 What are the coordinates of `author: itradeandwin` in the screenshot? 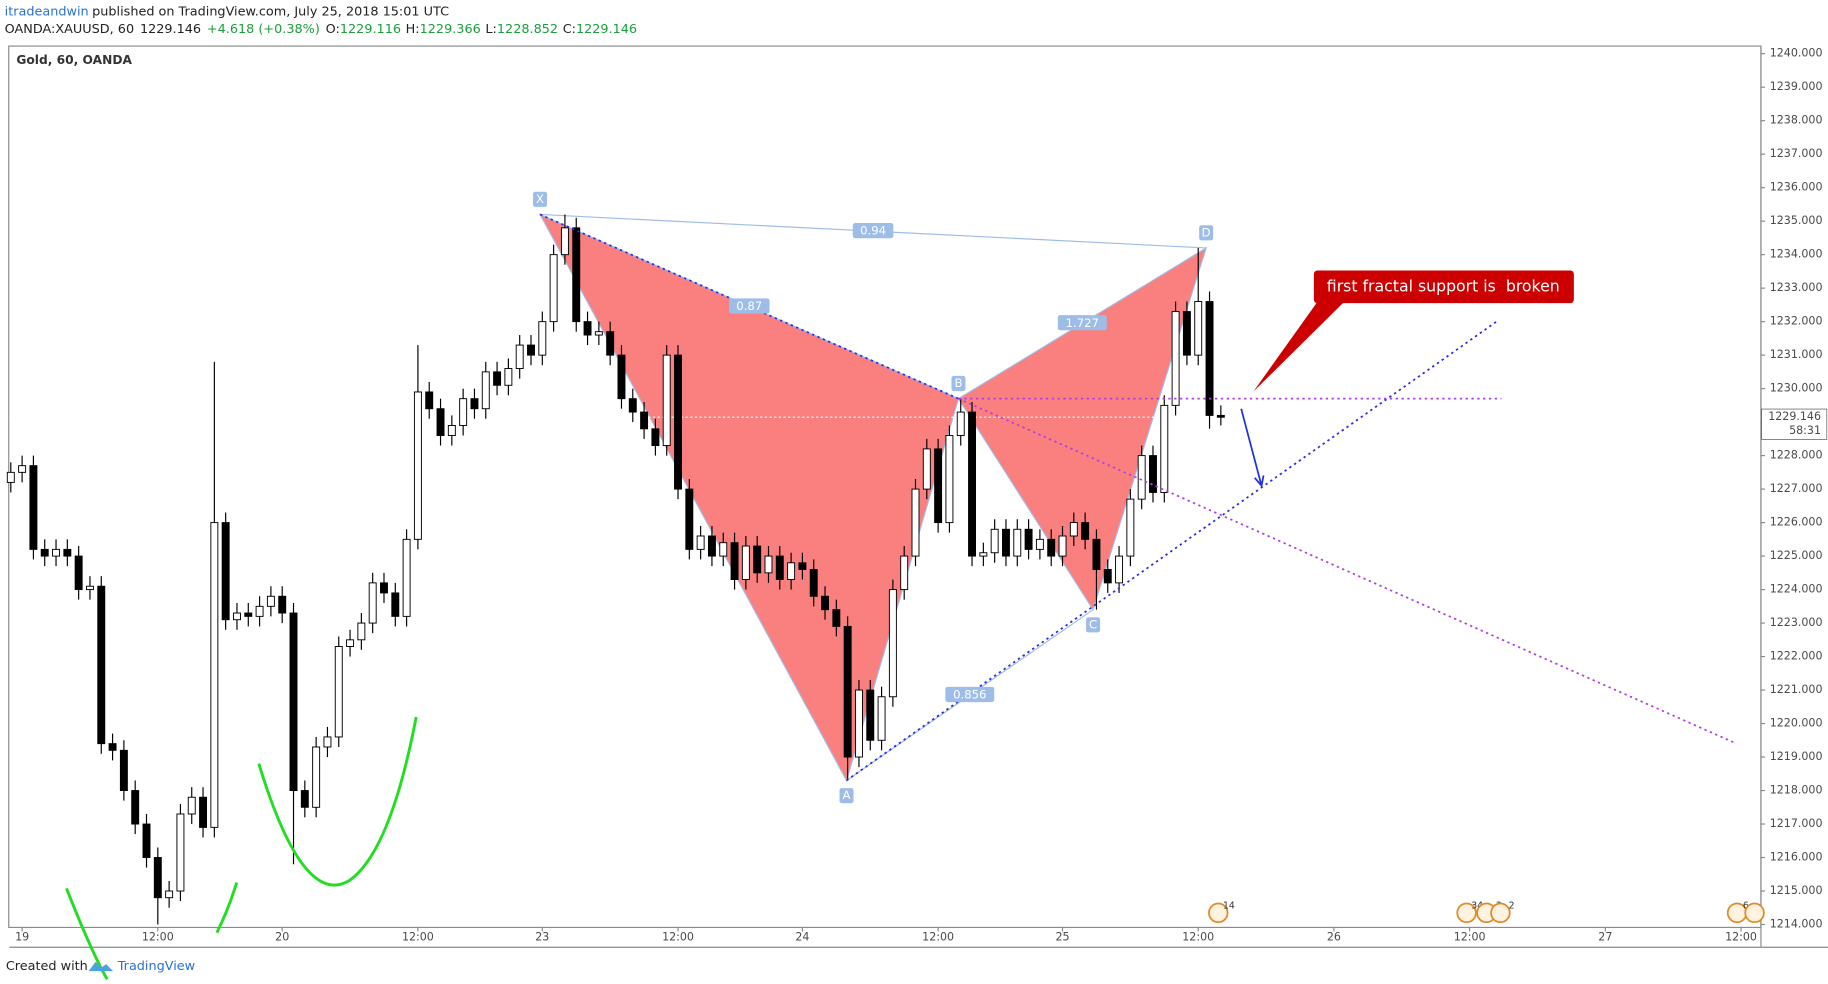 It's located at (47, 11).